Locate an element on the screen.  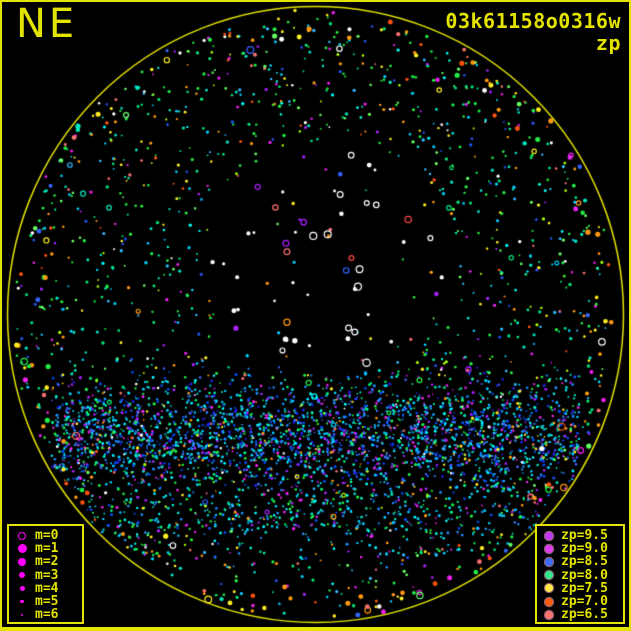
magnitude-label: m=4 is located at coordinates (47, 588).